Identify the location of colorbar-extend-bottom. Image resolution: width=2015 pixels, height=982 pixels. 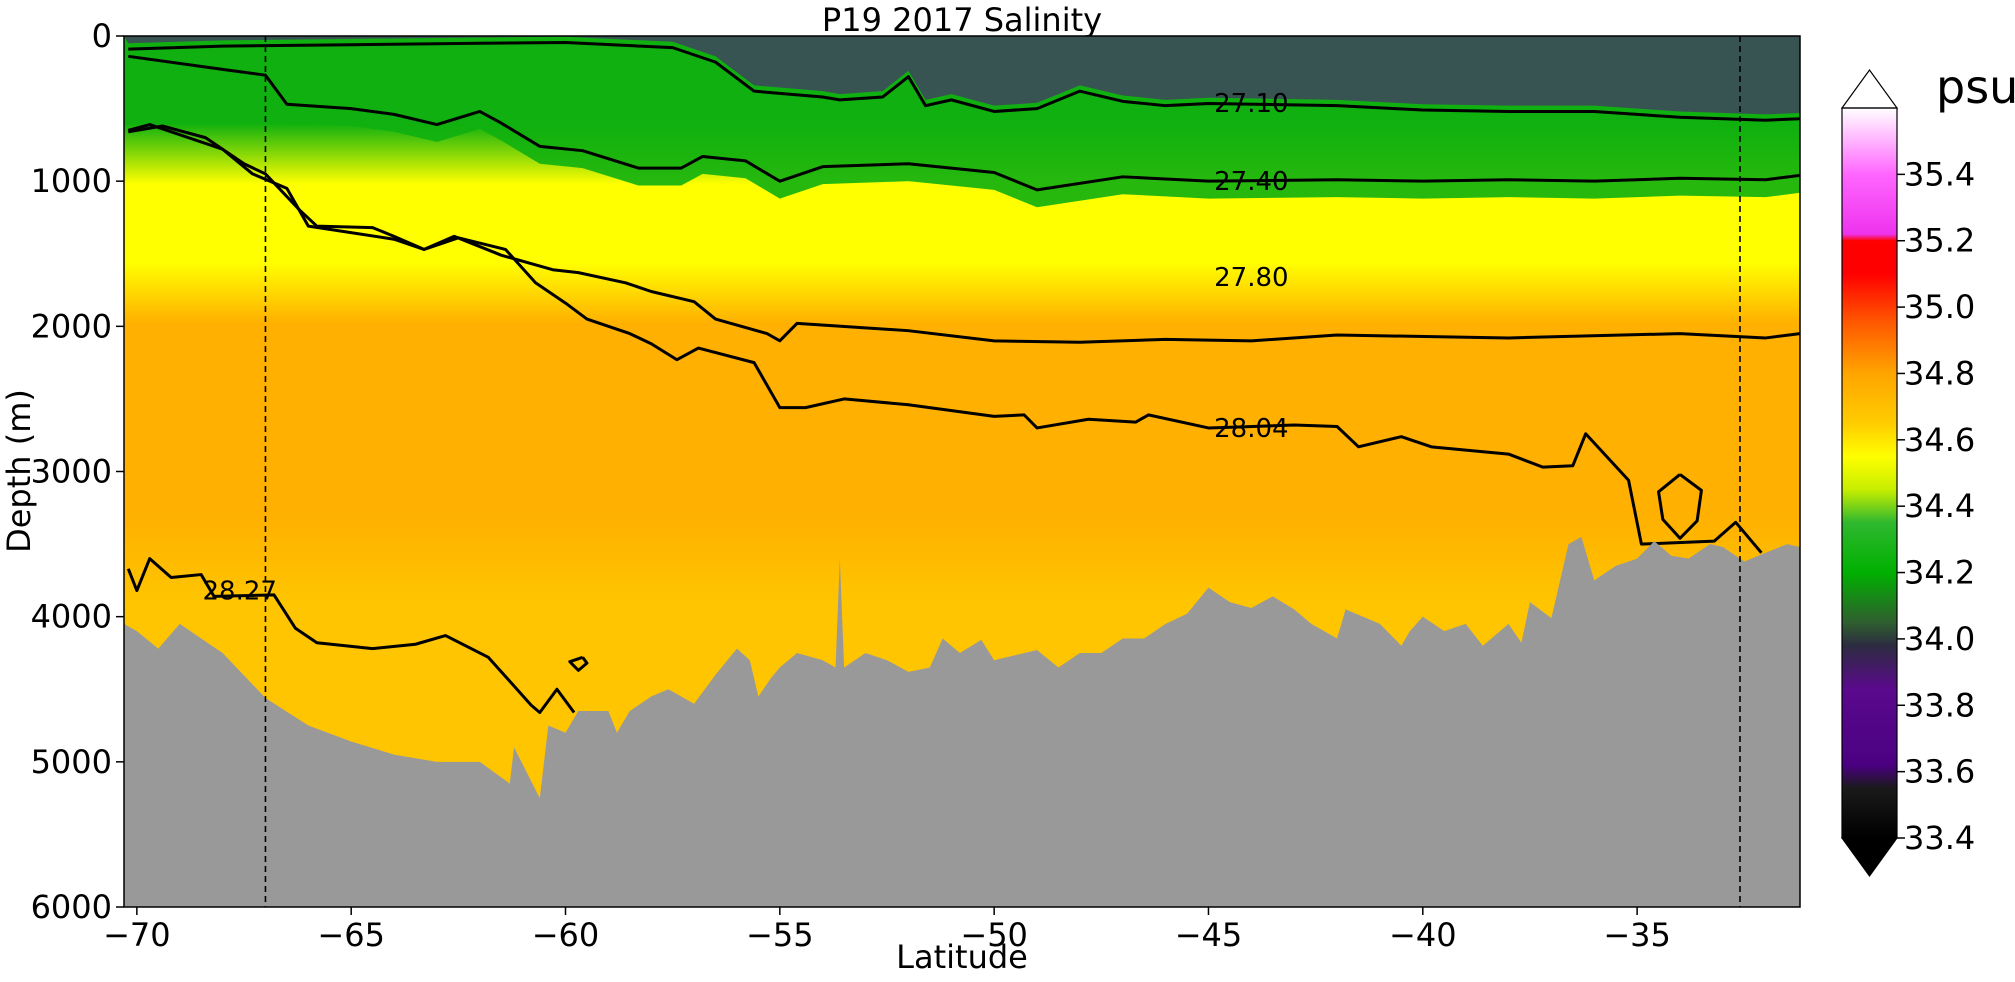
(1869, 857).